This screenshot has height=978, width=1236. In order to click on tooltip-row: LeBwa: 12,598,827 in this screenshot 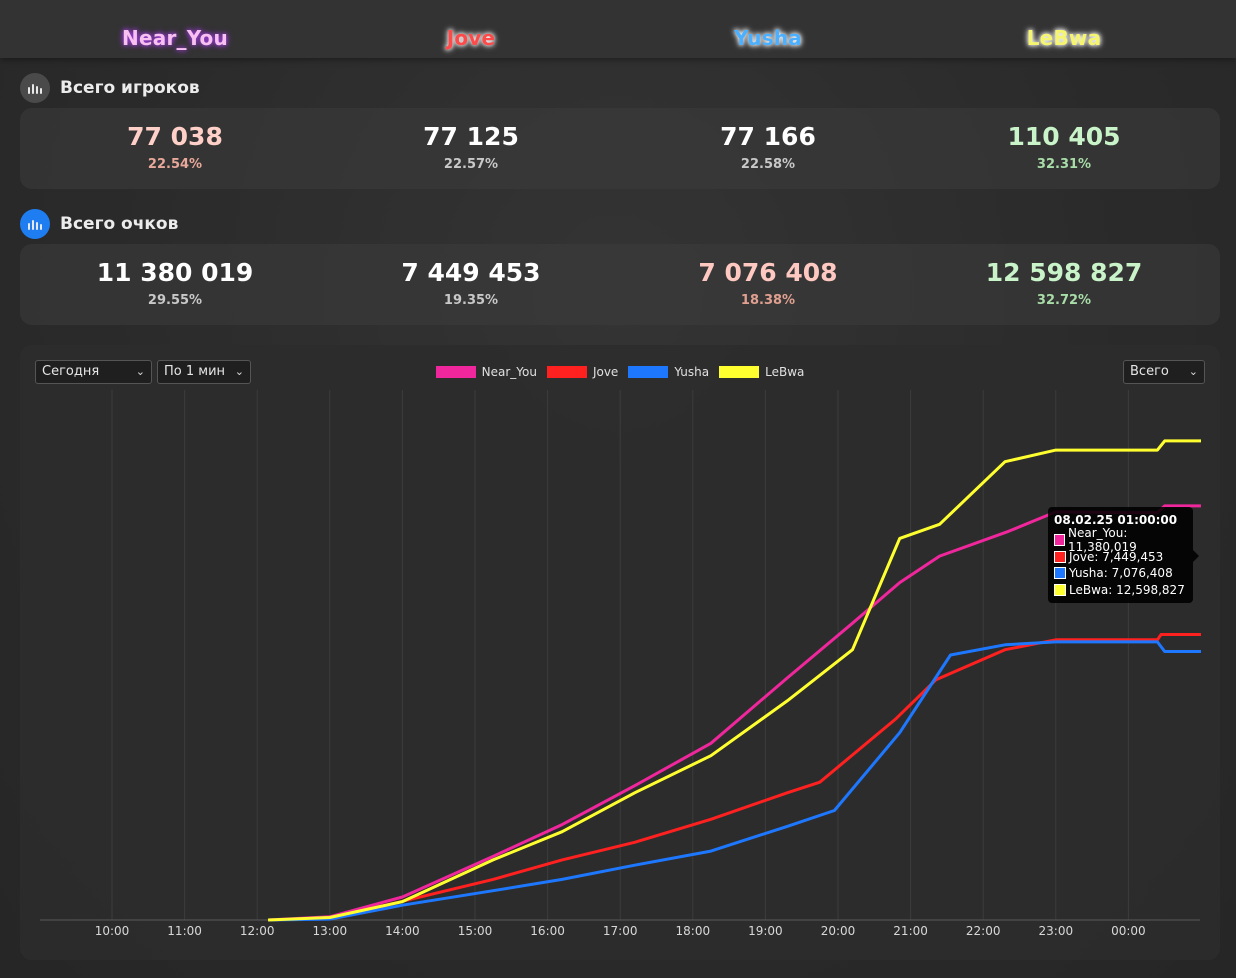, I will do `click(1120, 590)`.